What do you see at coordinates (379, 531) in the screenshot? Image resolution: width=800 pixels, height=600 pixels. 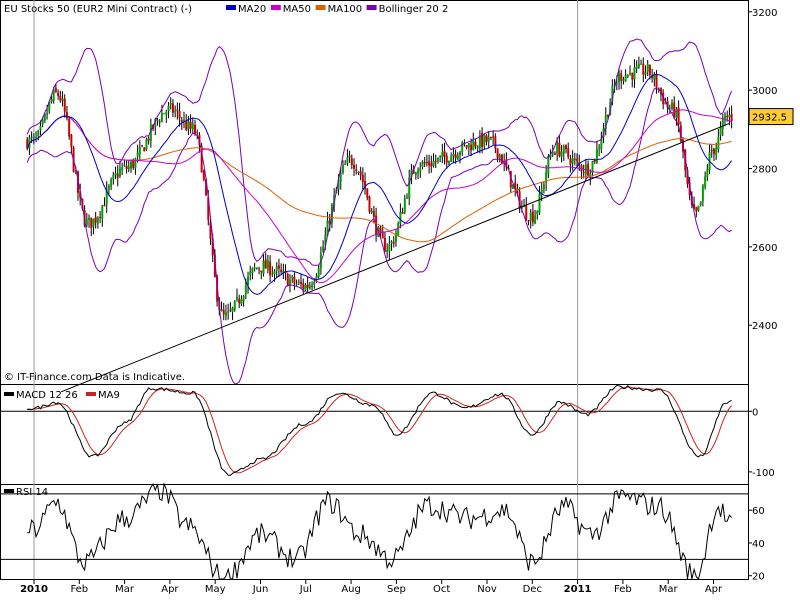 I see `rsi-line` at bounding box center [379, 531].